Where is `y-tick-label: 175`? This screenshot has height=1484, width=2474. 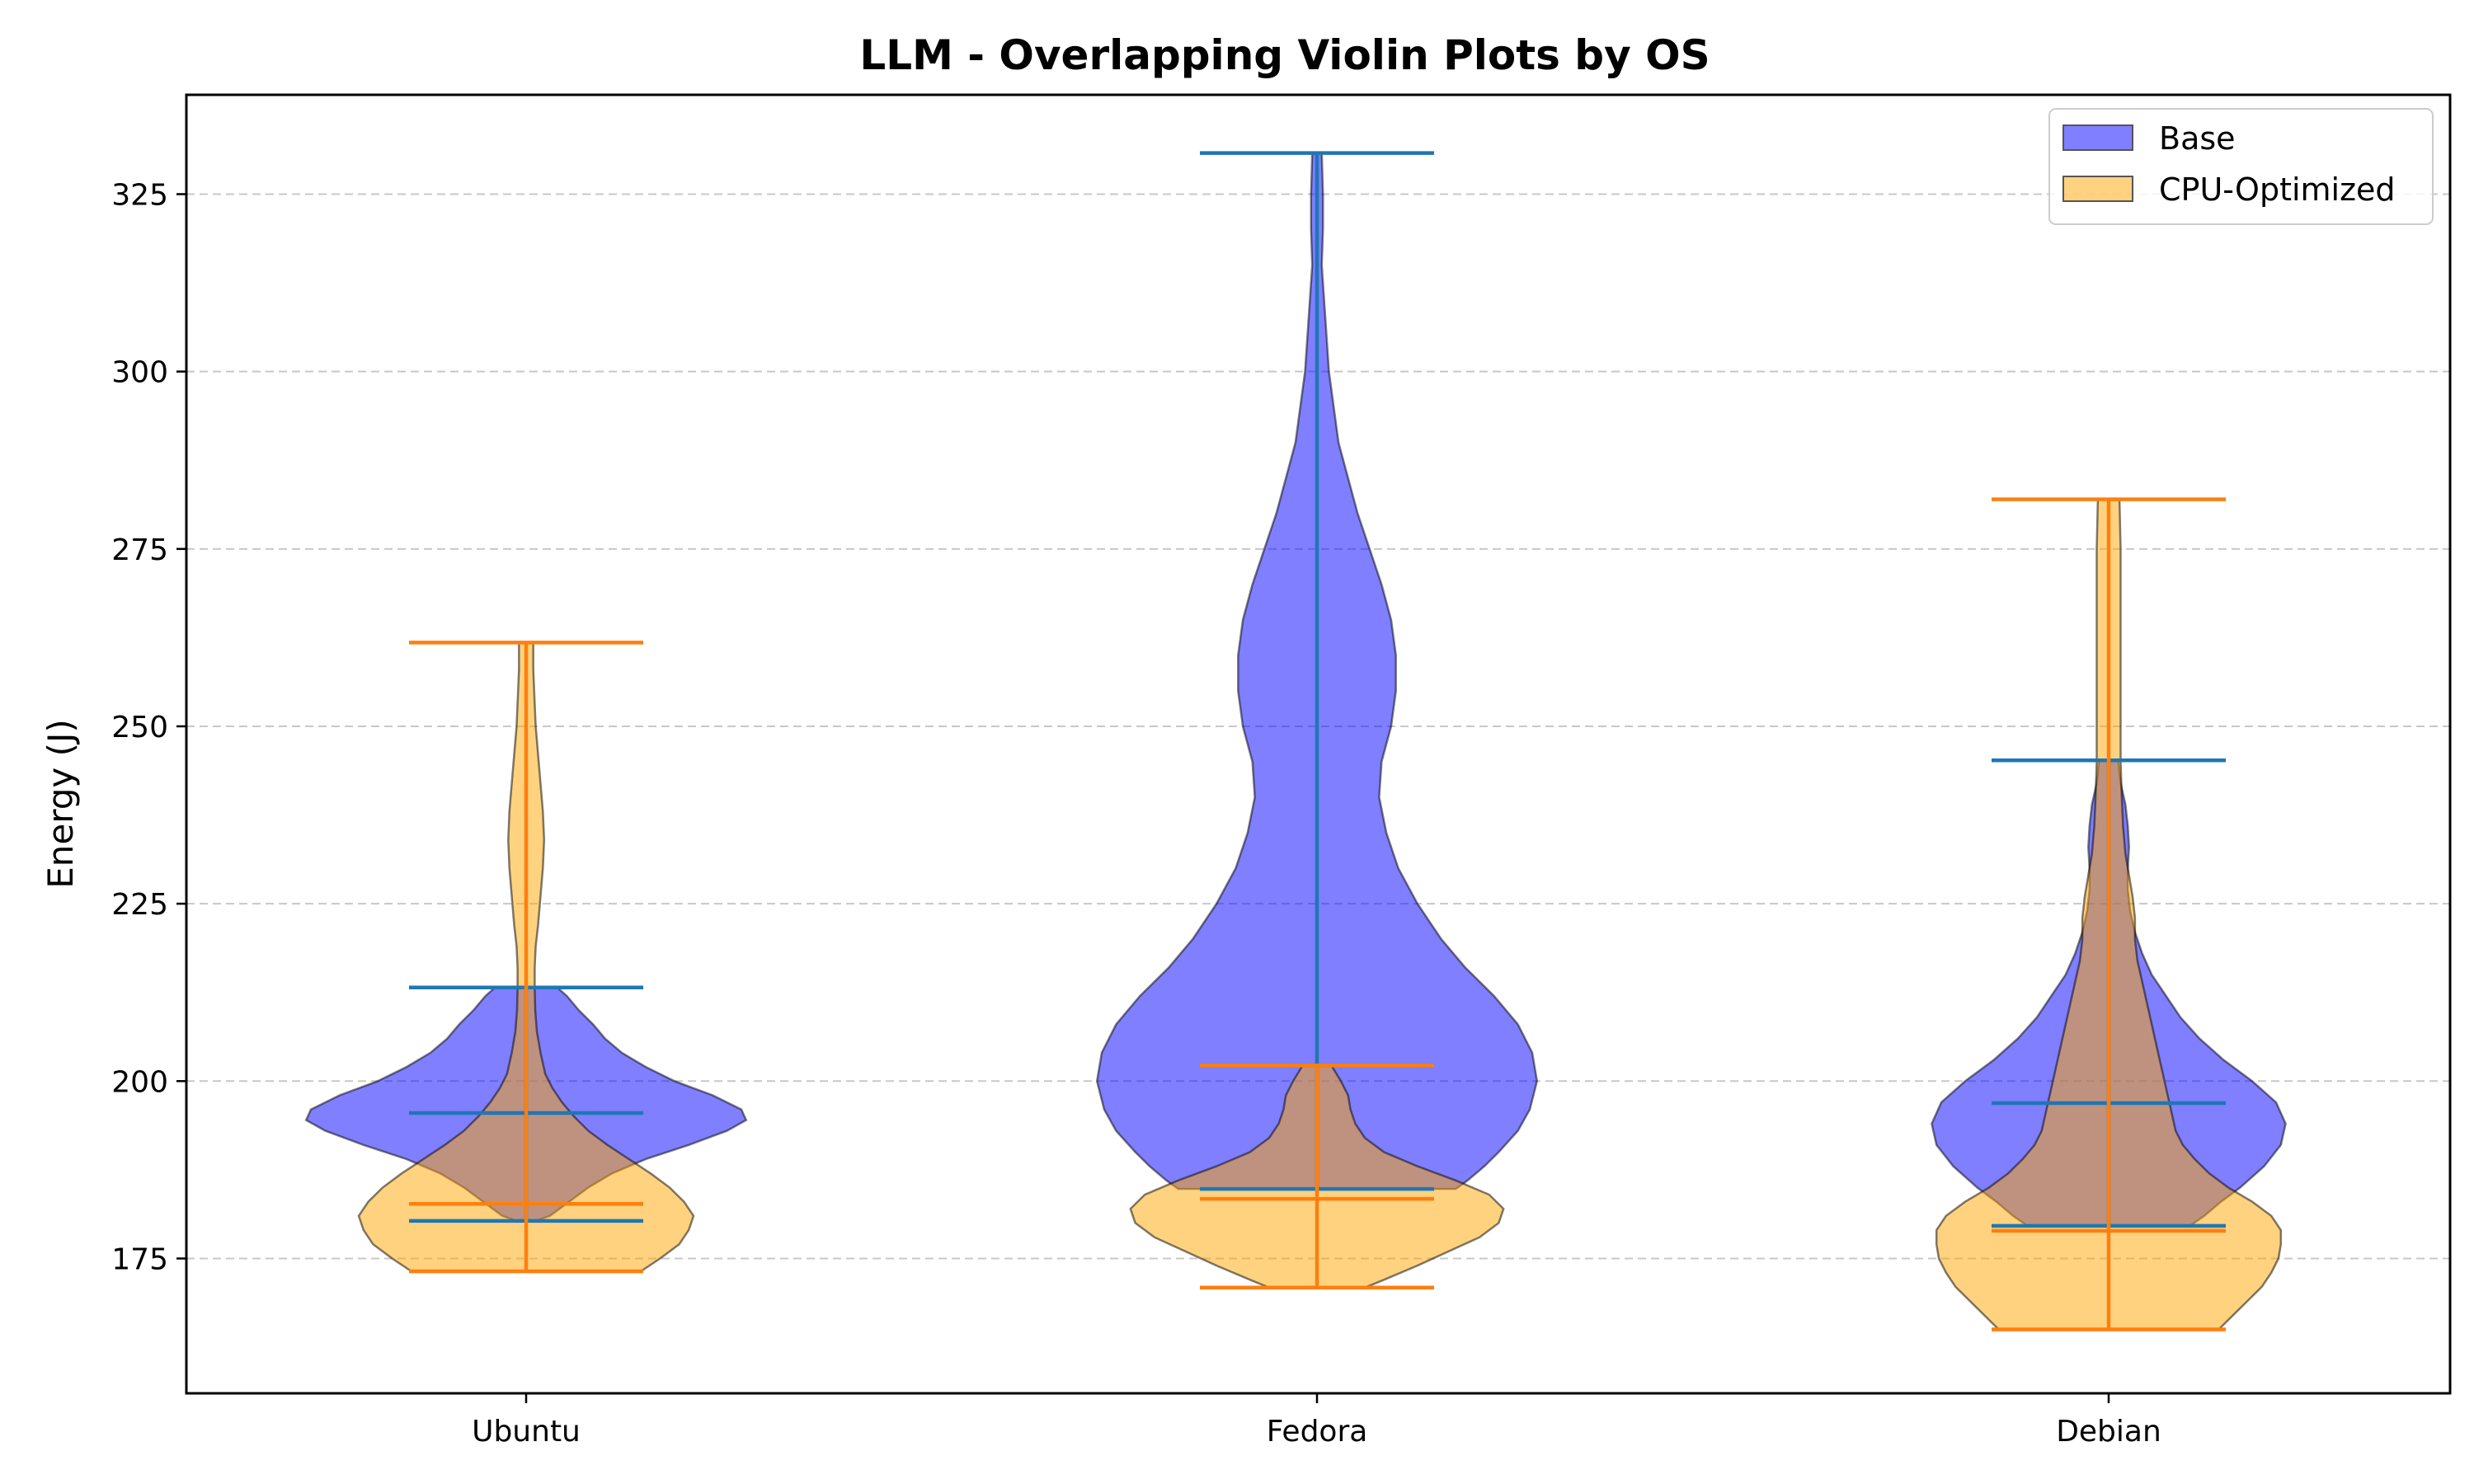 y-tick-label: 175 is located at coordinates (139, 1259).